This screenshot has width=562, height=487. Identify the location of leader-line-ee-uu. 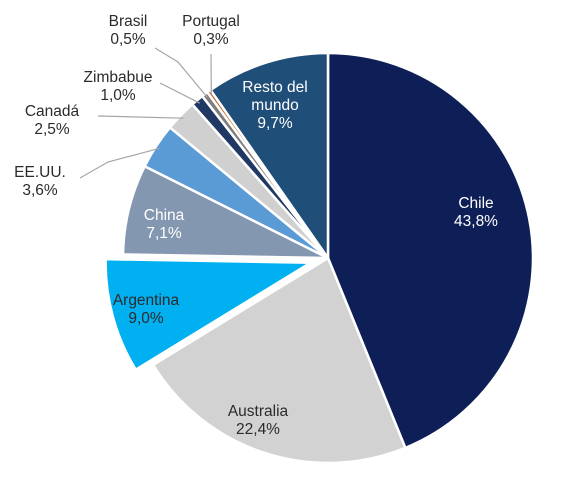
(119, 163).